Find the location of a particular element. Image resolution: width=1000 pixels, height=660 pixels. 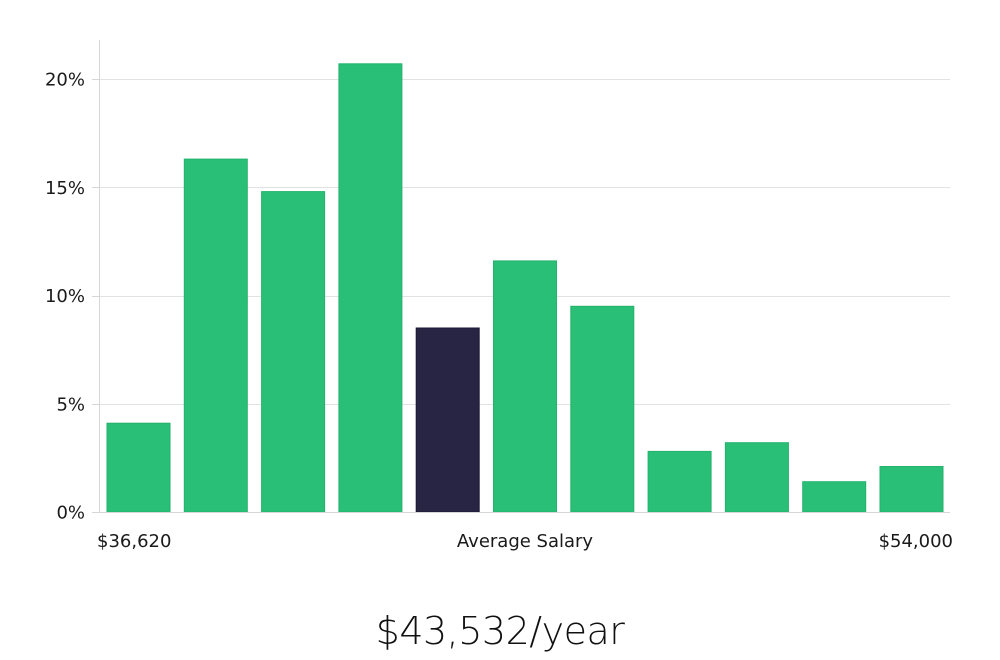

y-tick-label: 5% is located at coordinates (70, 404).